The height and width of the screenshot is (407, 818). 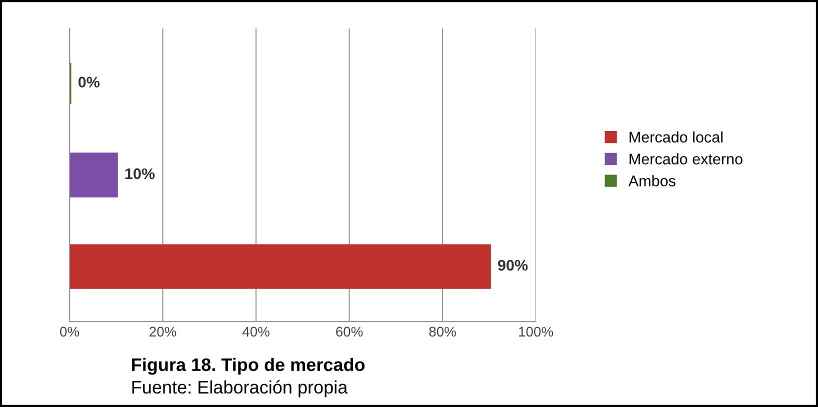 What do you see at coordinates (442, 331) in the screenshot?
I see `x-tick-label: 80%` at bounding box center [442, 331].